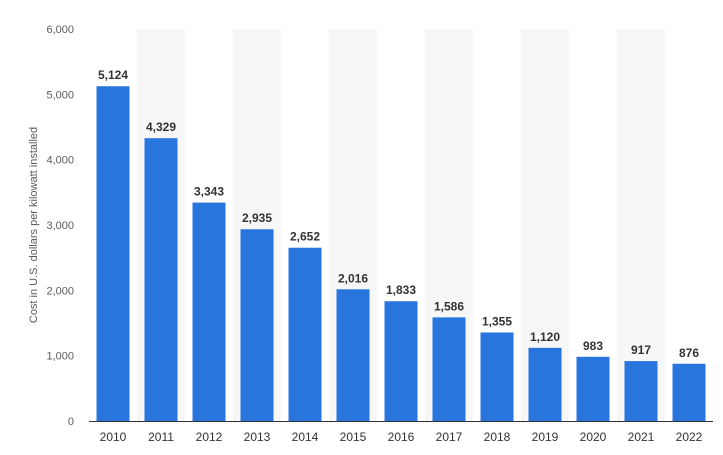  What do you see at coordinates (497, 321) in the screenshot?
I see `data-label: 1,355` at bounding box center [497, 321].